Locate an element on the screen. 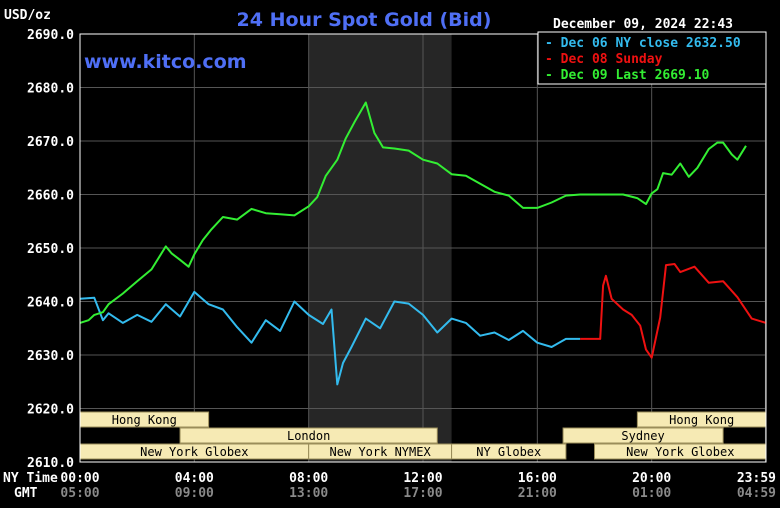 The image size is (780, 508). y-tick-label: 2640.0 is located at coordinates (50, 303).